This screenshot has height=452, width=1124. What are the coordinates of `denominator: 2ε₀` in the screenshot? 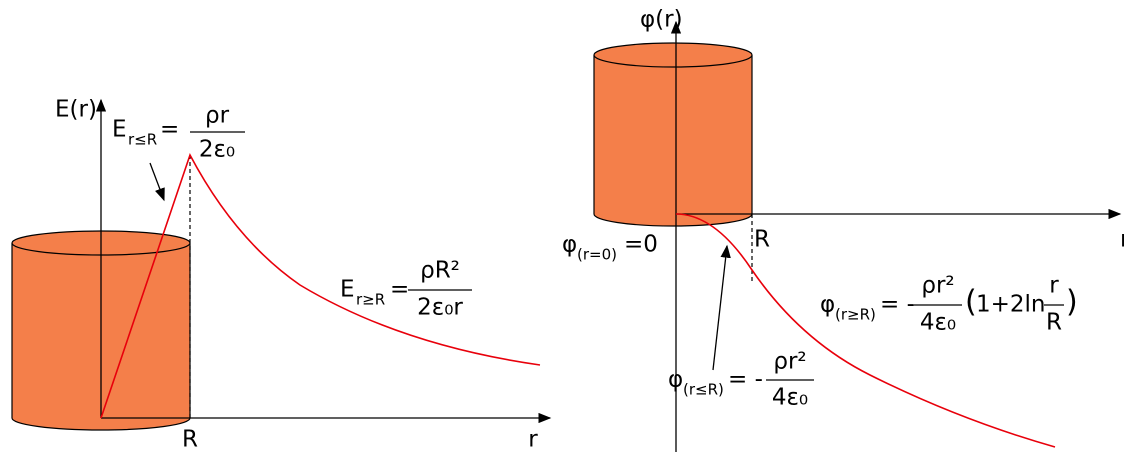 It's located at (217, 150).